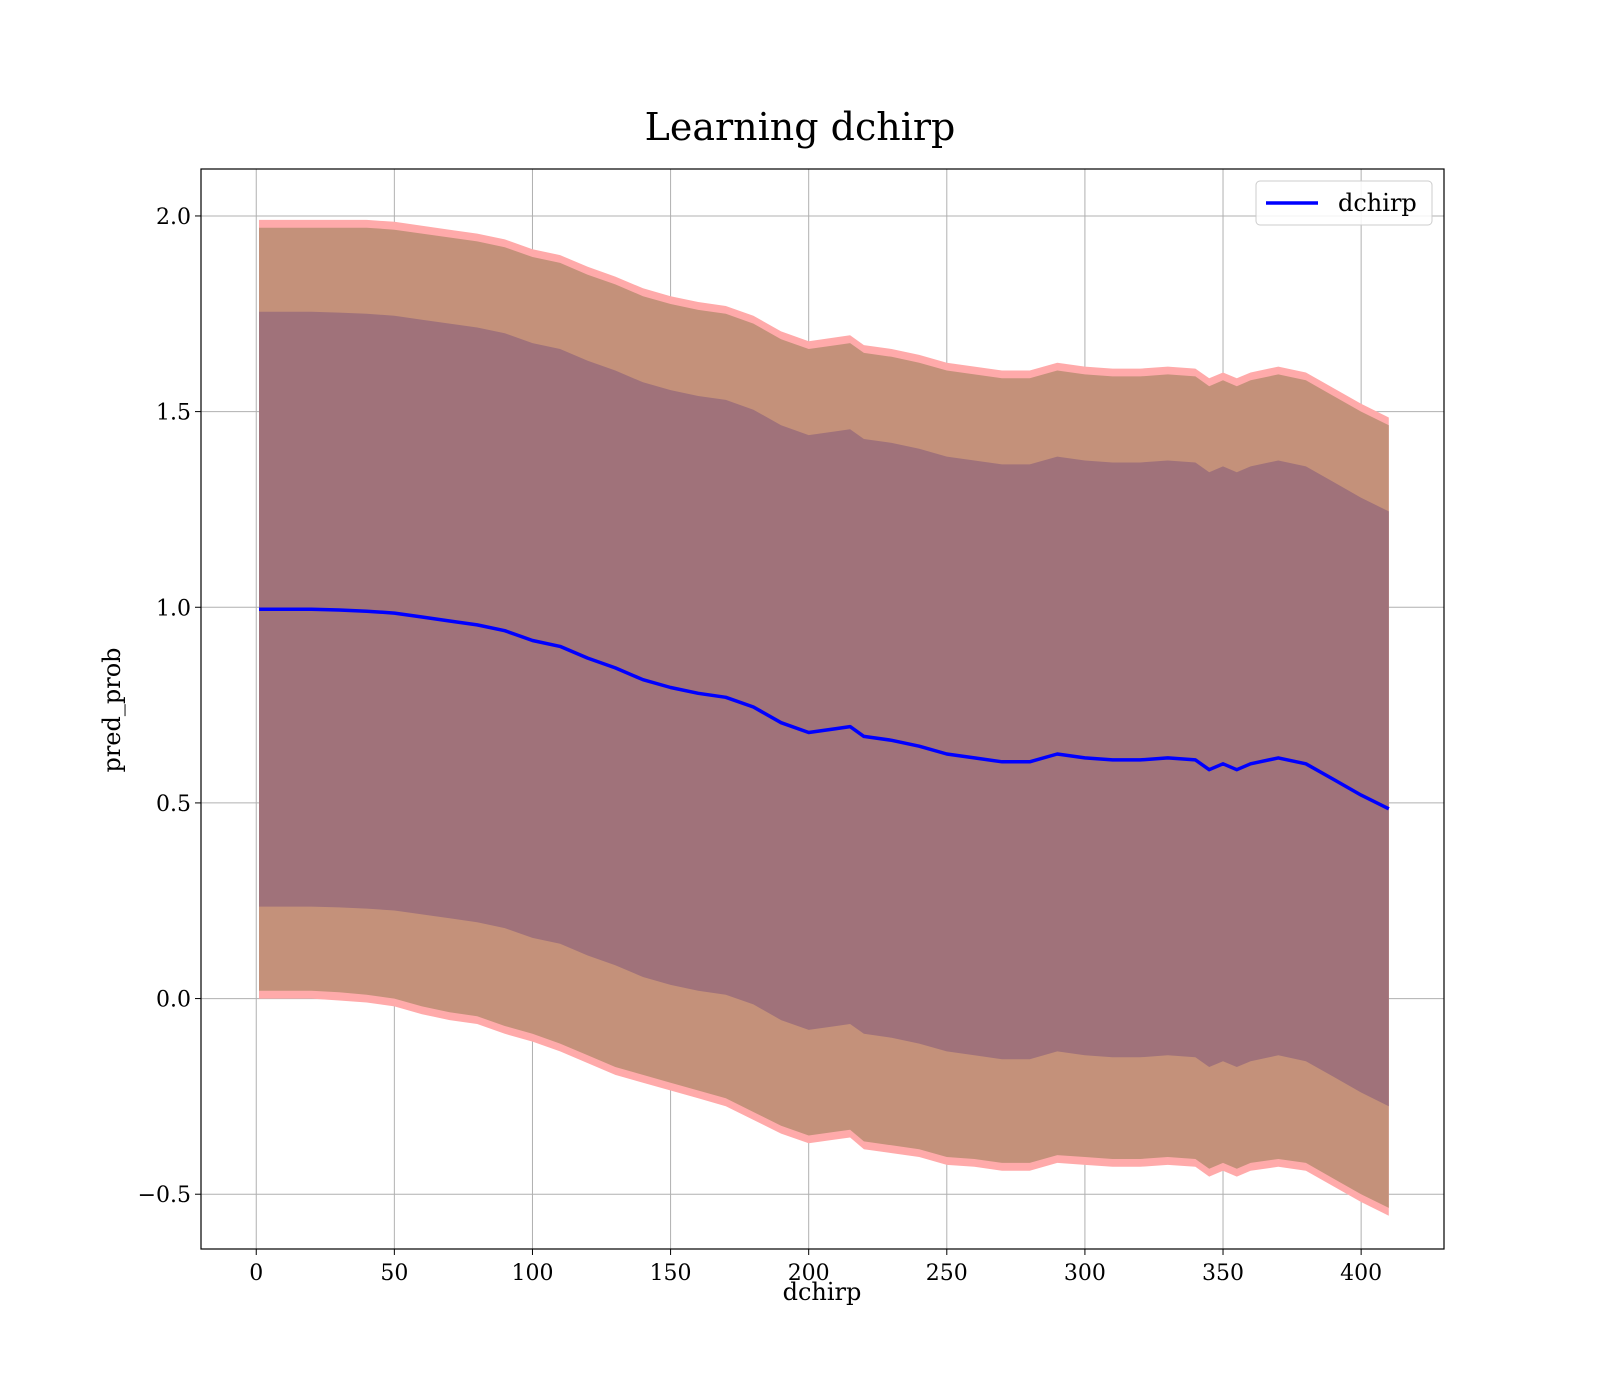 This screenshot has width=1600, height=1400. I want to click on legend-box, so click(1344, 203).